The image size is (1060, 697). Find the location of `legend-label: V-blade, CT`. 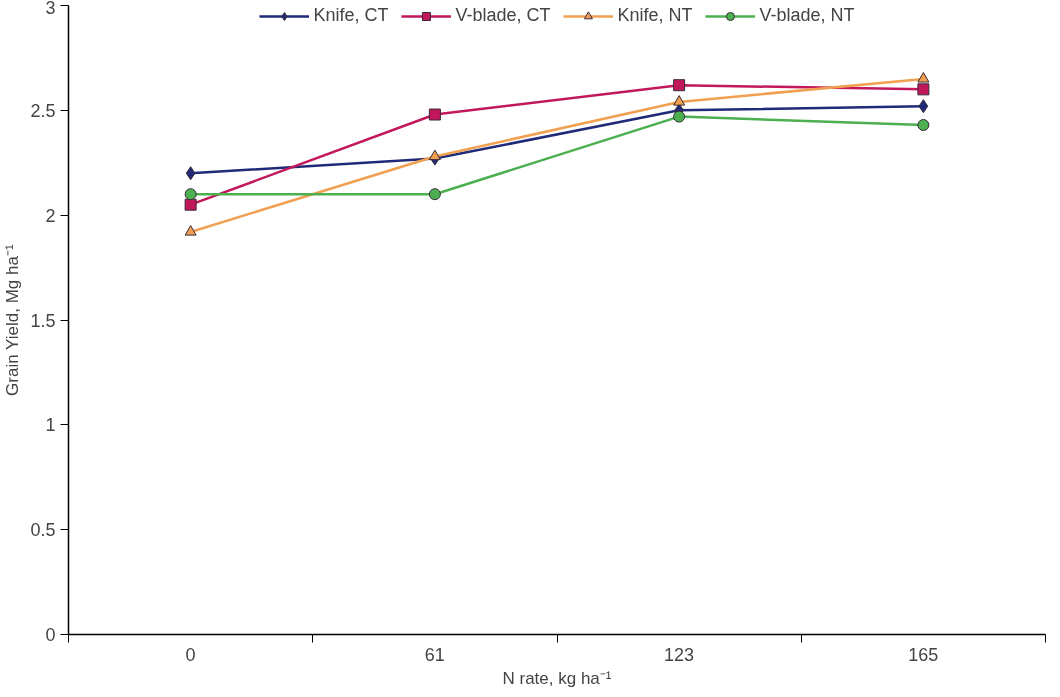

legend-label: V-blade, CT is located at coordinates (503, 15).